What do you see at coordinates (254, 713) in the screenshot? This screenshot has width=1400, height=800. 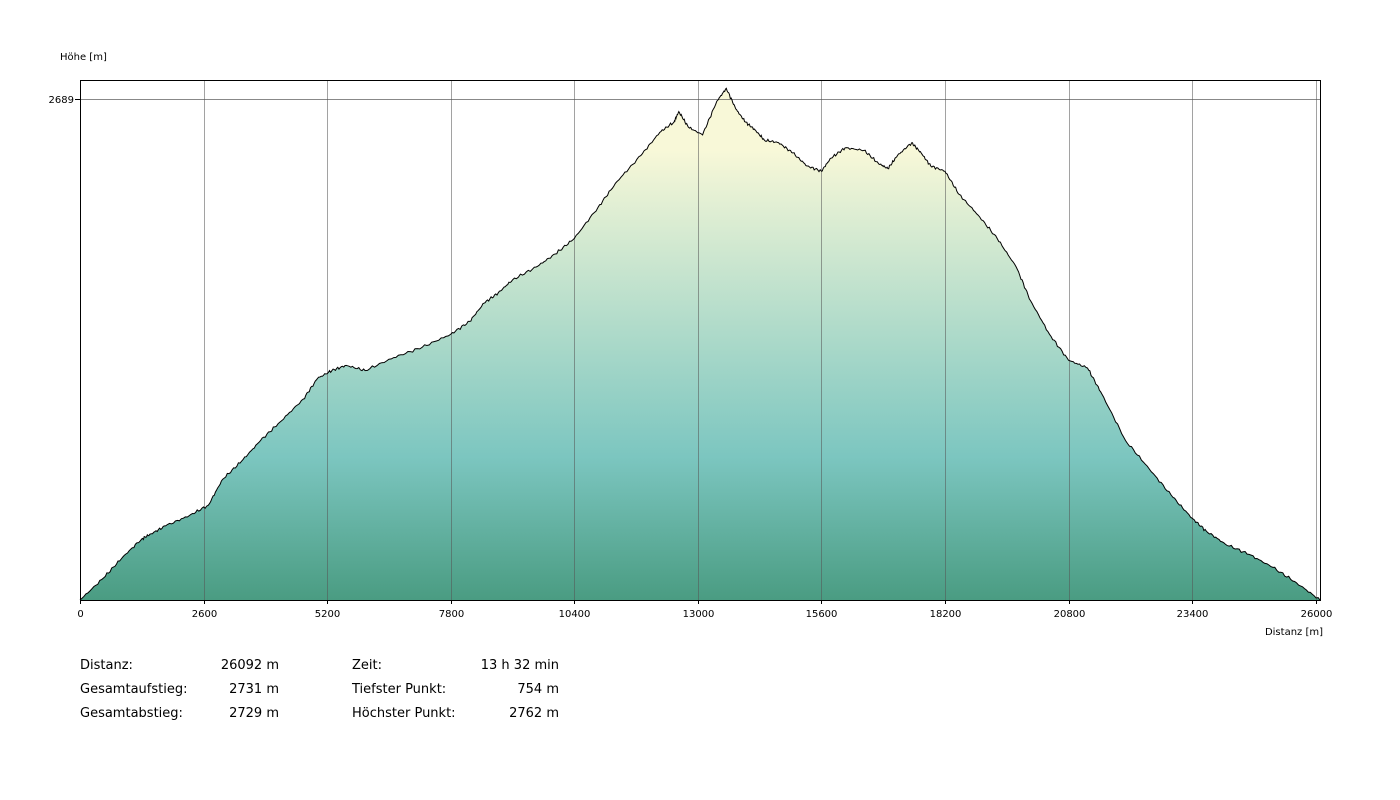 I see `stat-descent-value: 2729 m` at bounding box center [254, 713].